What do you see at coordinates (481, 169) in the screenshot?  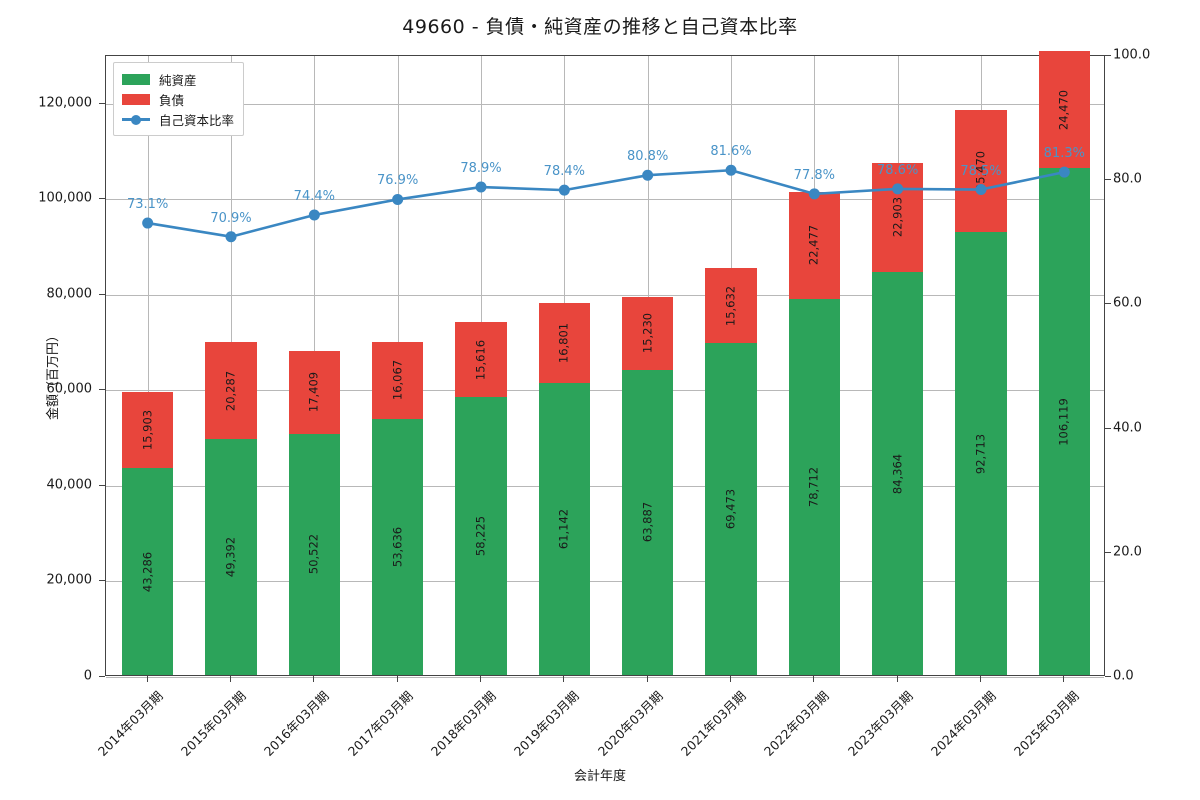 I see `equity-ratio-value-label: 78.9%` at bounding box center [481, 169].